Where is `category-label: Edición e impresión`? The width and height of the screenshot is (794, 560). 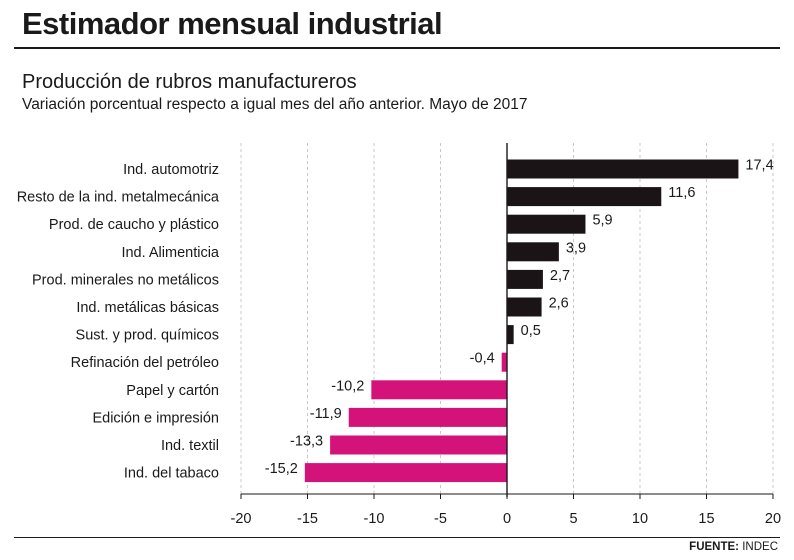
category-label: Edición e impresión is located at coordinates (155, 418).